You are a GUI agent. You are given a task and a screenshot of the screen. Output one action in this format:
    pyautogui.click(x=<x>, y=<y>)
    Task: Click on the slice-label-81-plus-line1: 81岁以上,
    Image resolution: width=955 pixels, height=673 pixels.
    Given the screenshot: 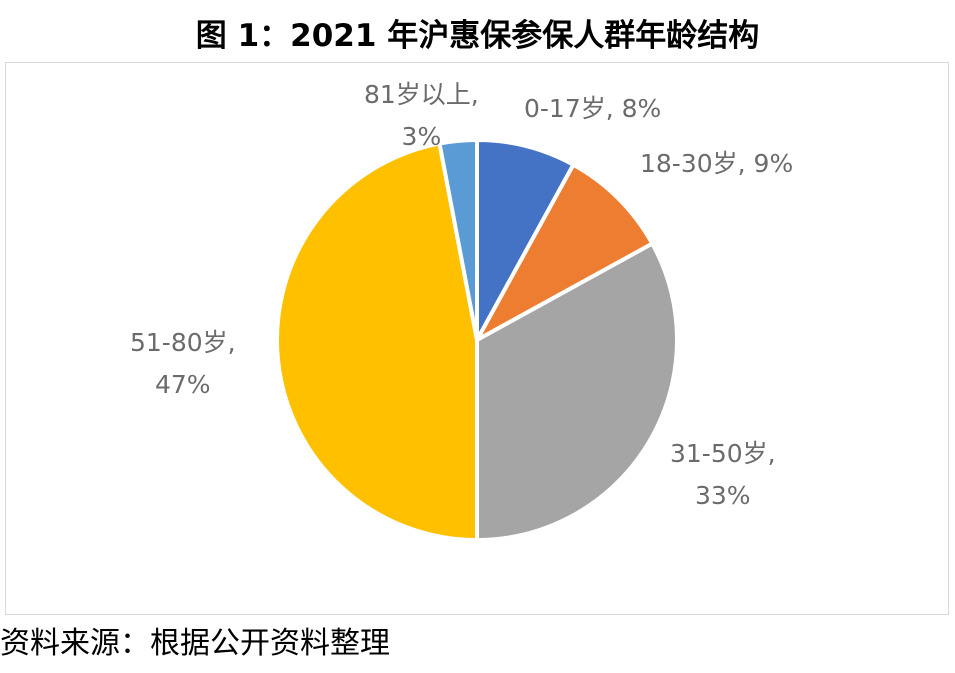 What is the action you would take?
    pyautogui.click(x=421, y=94)
    